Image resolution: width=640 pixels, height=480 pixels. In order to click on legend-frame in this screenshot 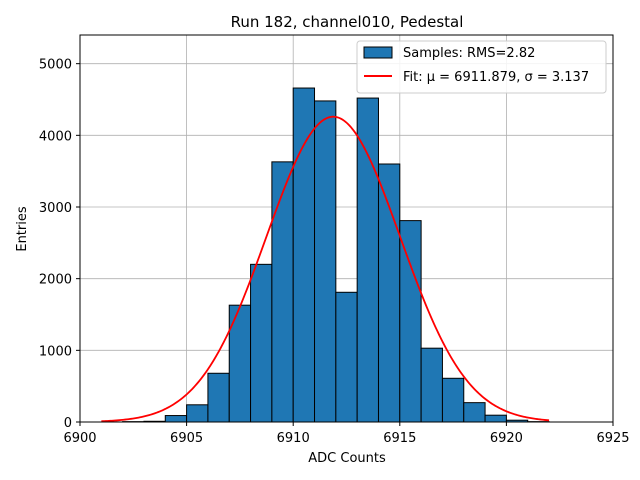, I will do `click(481, 67)`.